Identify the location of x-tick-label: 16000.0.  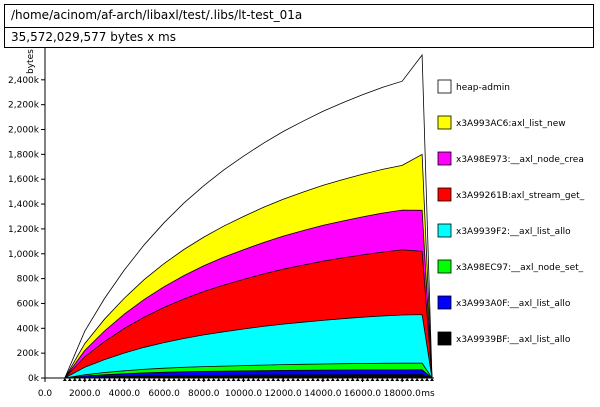
(362, 394).